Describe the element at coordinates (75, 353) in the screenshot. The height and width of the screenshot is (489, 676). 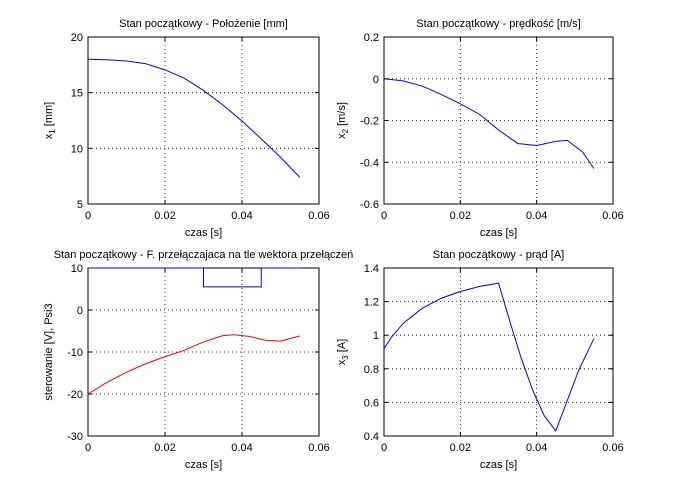
I see `chart-3-y-tick-label: -10` at that location.